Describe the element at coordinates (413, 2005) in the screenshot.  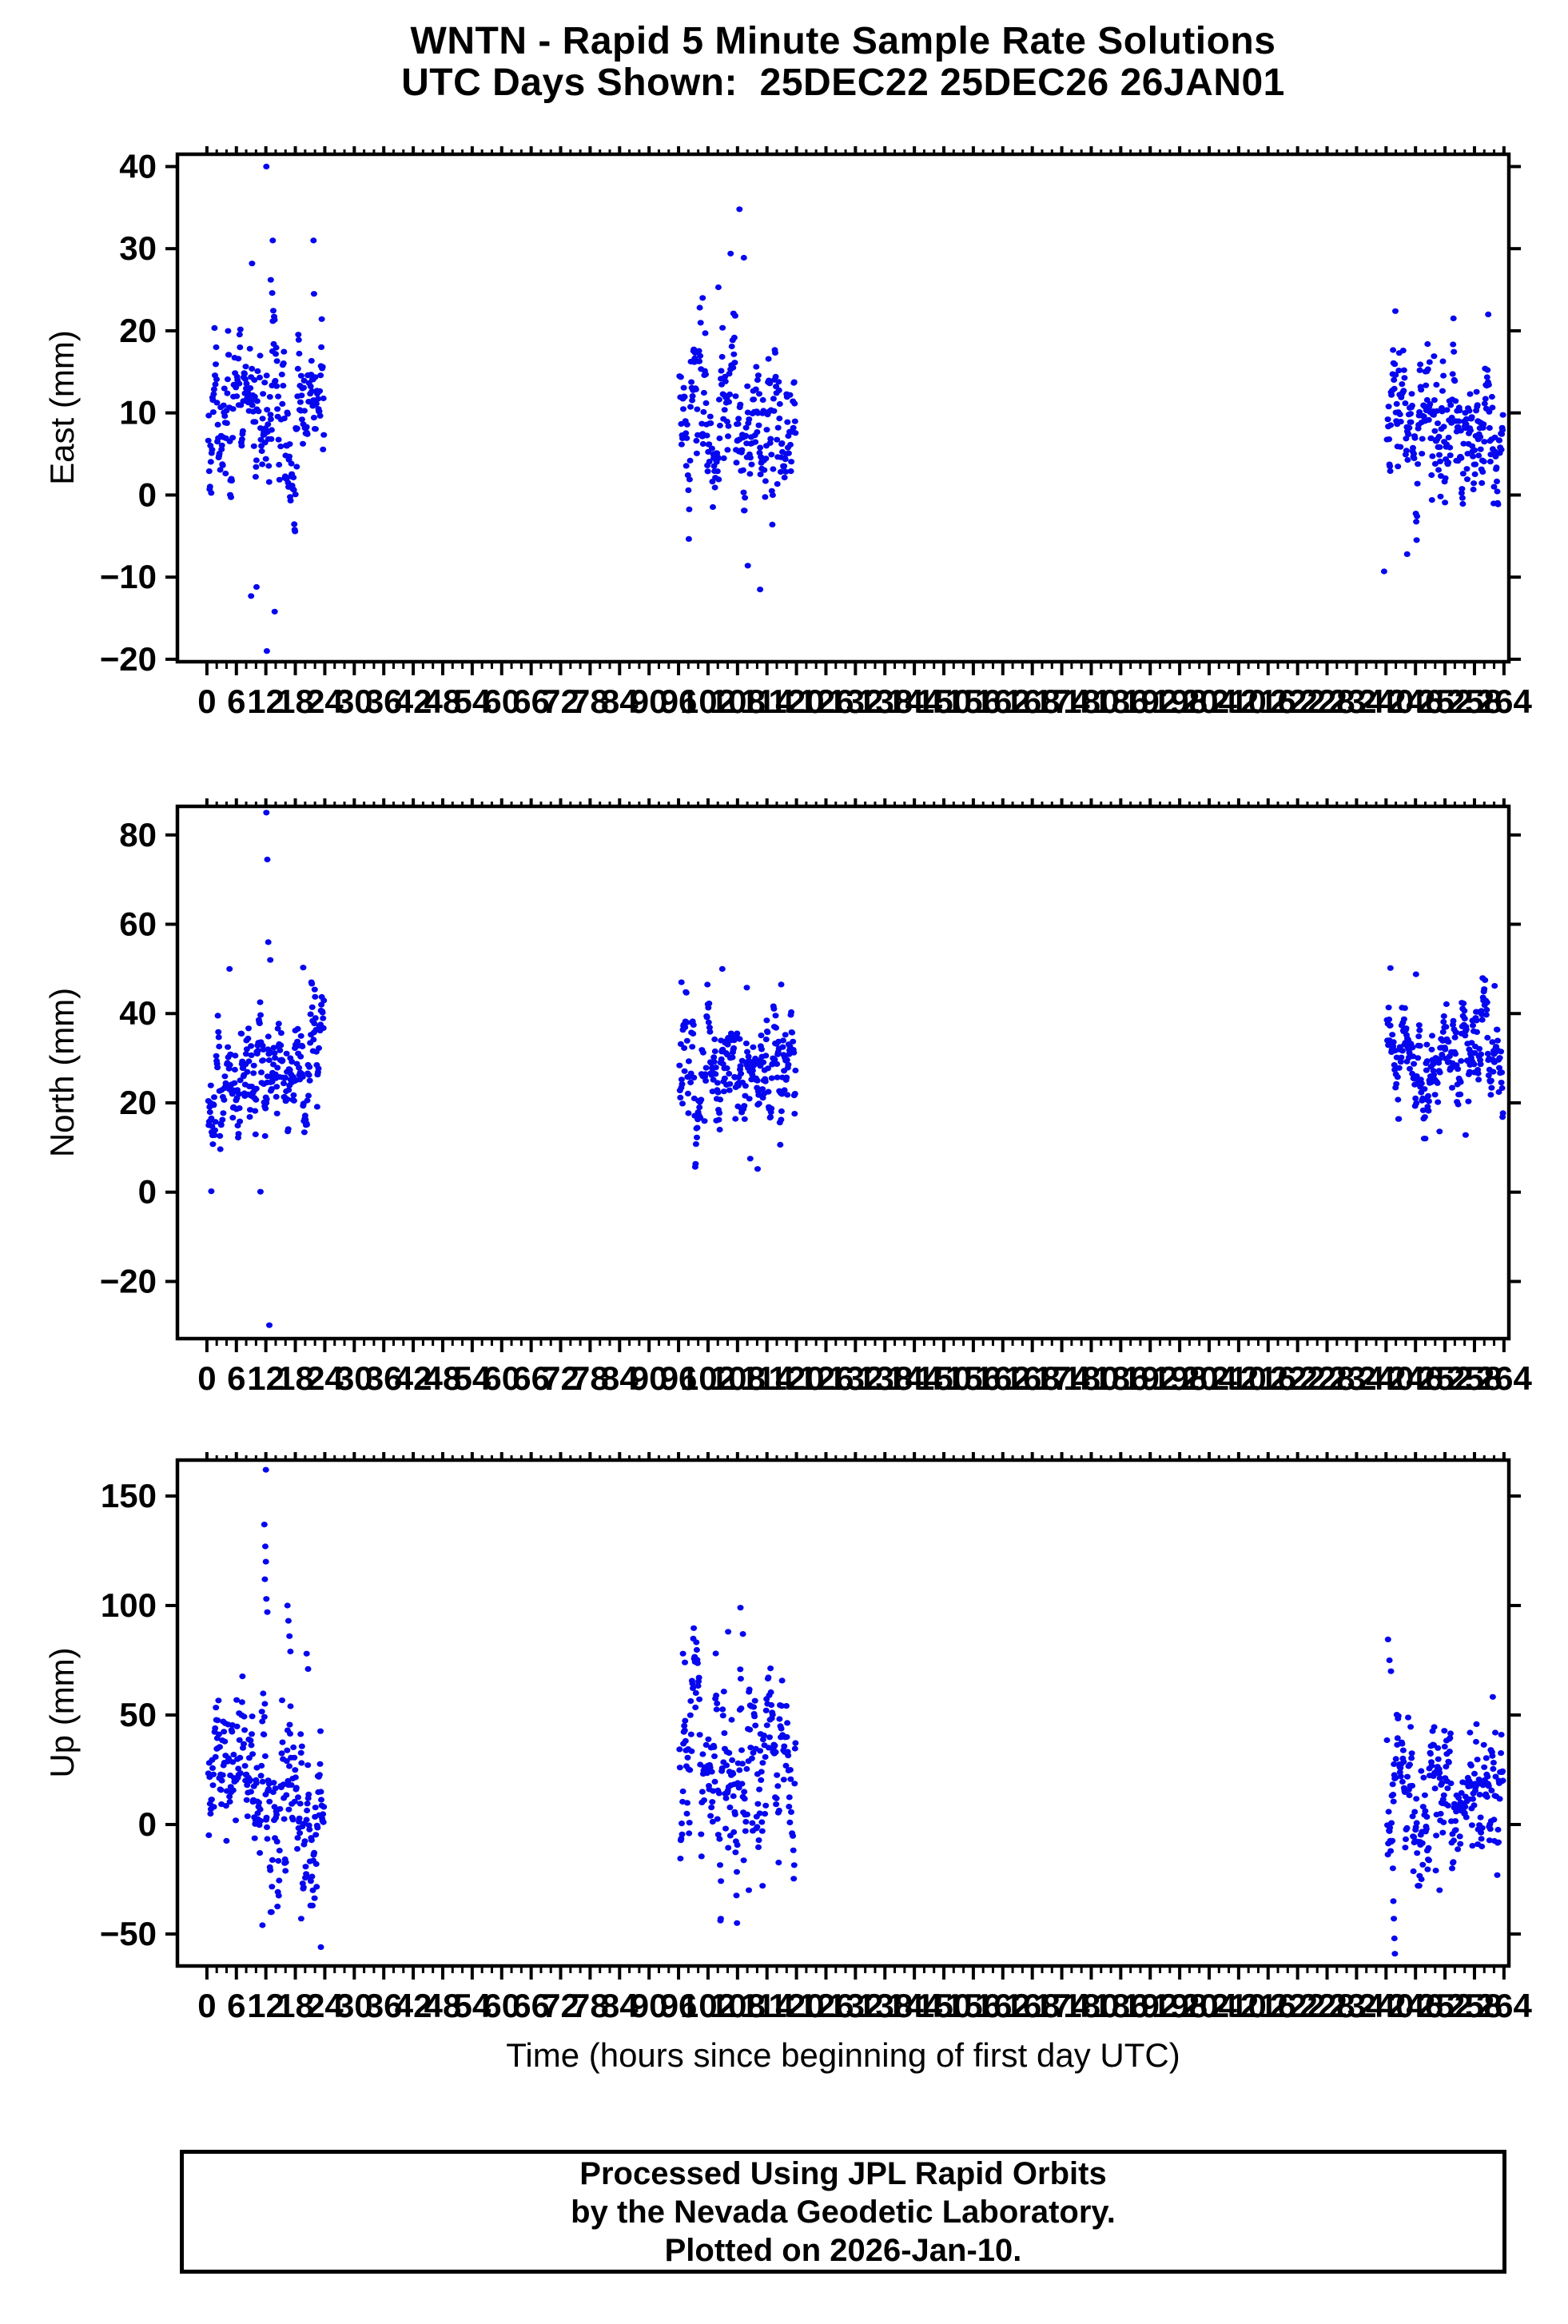
I see `x-tick-label: 42` at that location.